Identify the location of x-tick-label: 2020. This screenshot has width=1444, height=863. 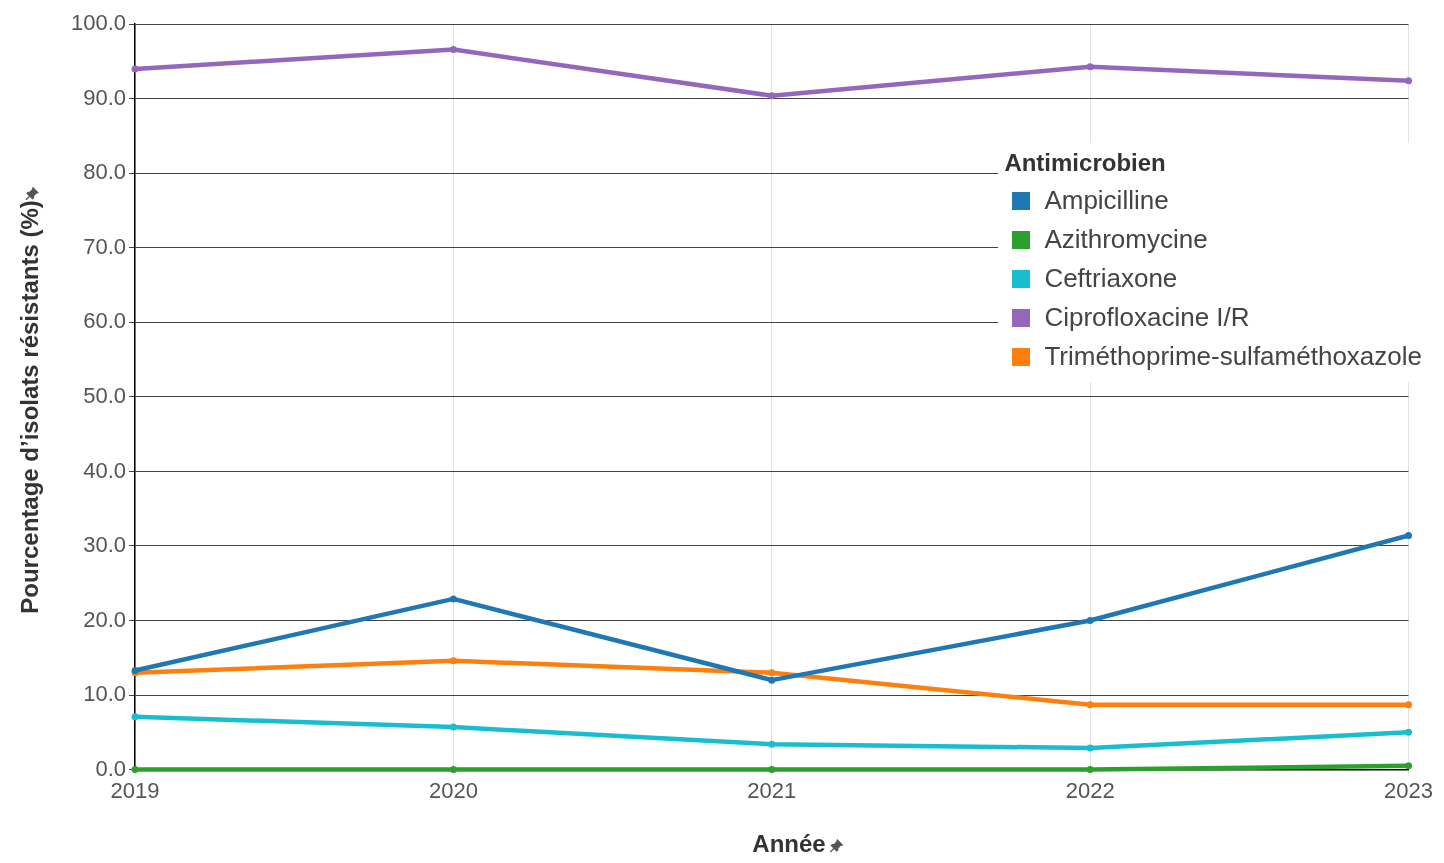
(453, 790).